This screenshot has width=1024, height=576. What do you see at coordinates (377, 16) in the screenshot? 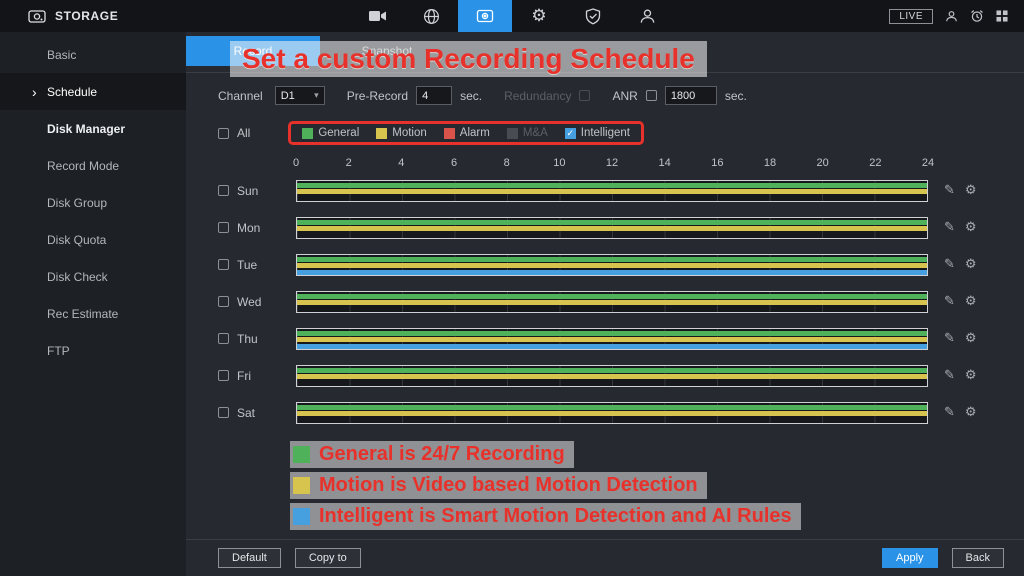
I see `nav-video-camera` at bounding box center [377, 16].